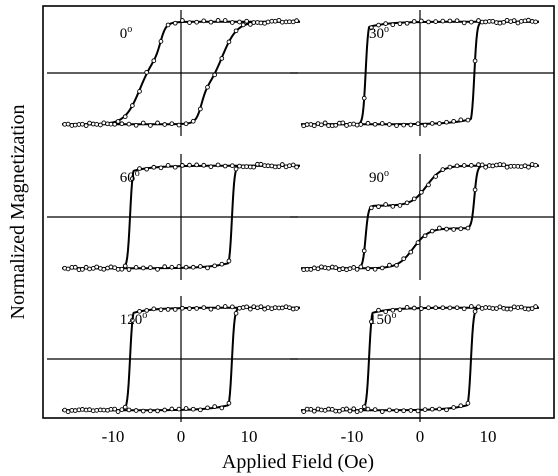  I want to click on panel-60-degree-mark: o, so click(137, 173).